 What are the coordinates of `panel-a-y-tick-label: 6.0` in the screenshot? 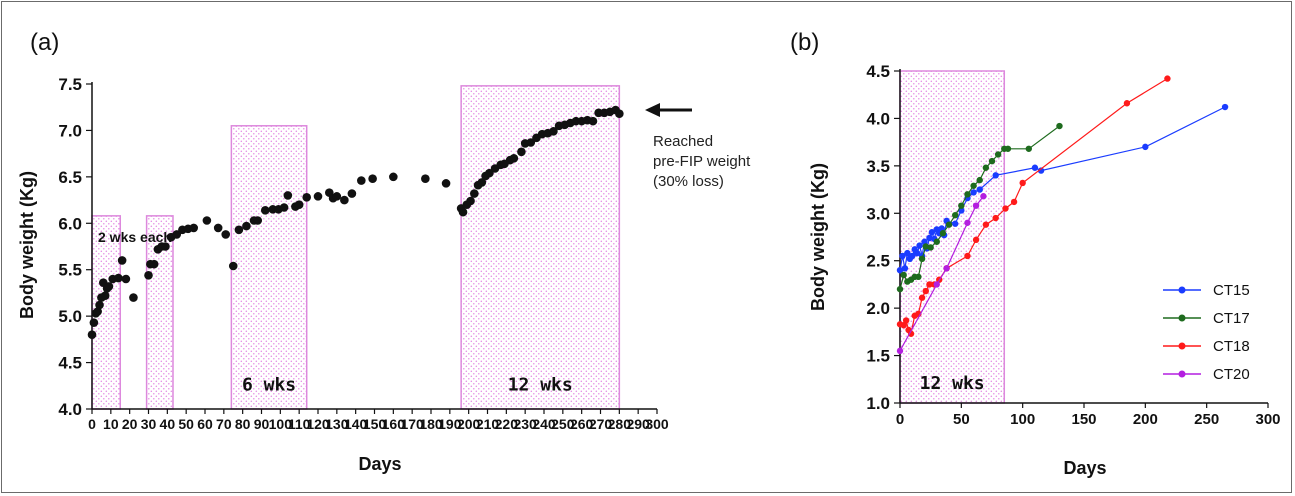 It's located at (70, 223).